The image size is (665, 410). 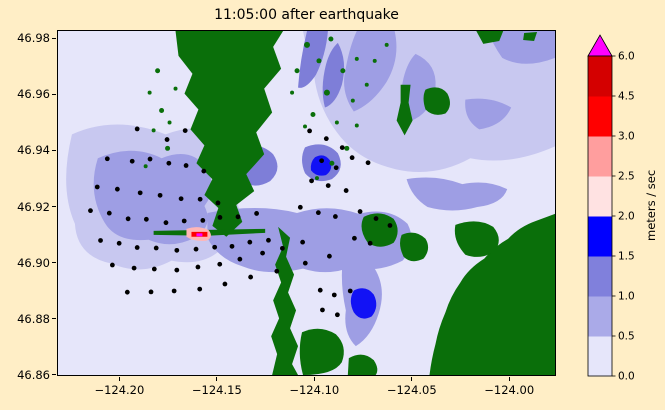 What do you see at coordinates (314, 390) in the screenshot?
I see `x-tick-label: −124.10` at bounding box center [314, 390].